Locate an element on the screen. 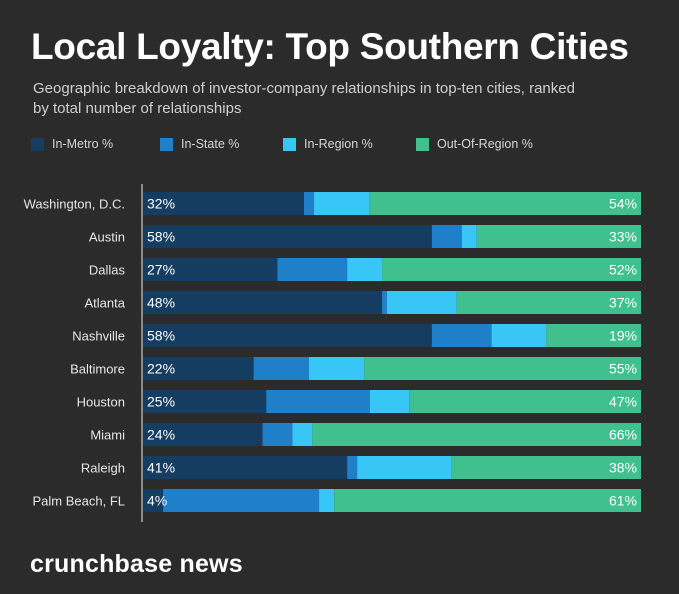 This screenshot has height=594, width=679. data-label-out-of-region: 66% is located at coordinates (623, 435).